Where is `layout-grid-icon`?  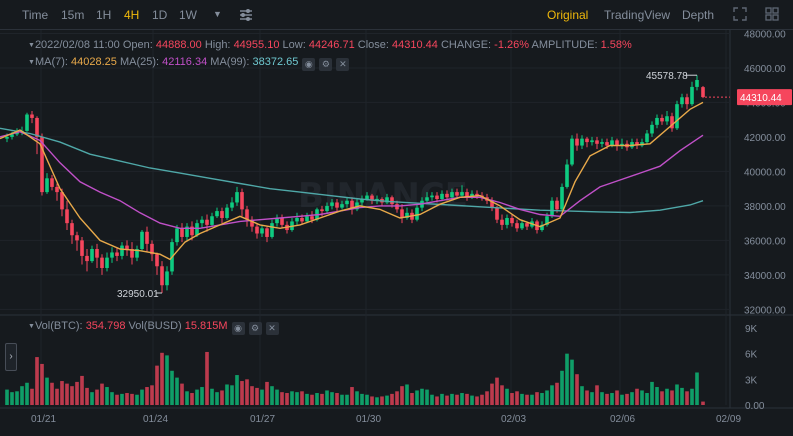
layout-grid-icon is located at coordinates (772, 14).